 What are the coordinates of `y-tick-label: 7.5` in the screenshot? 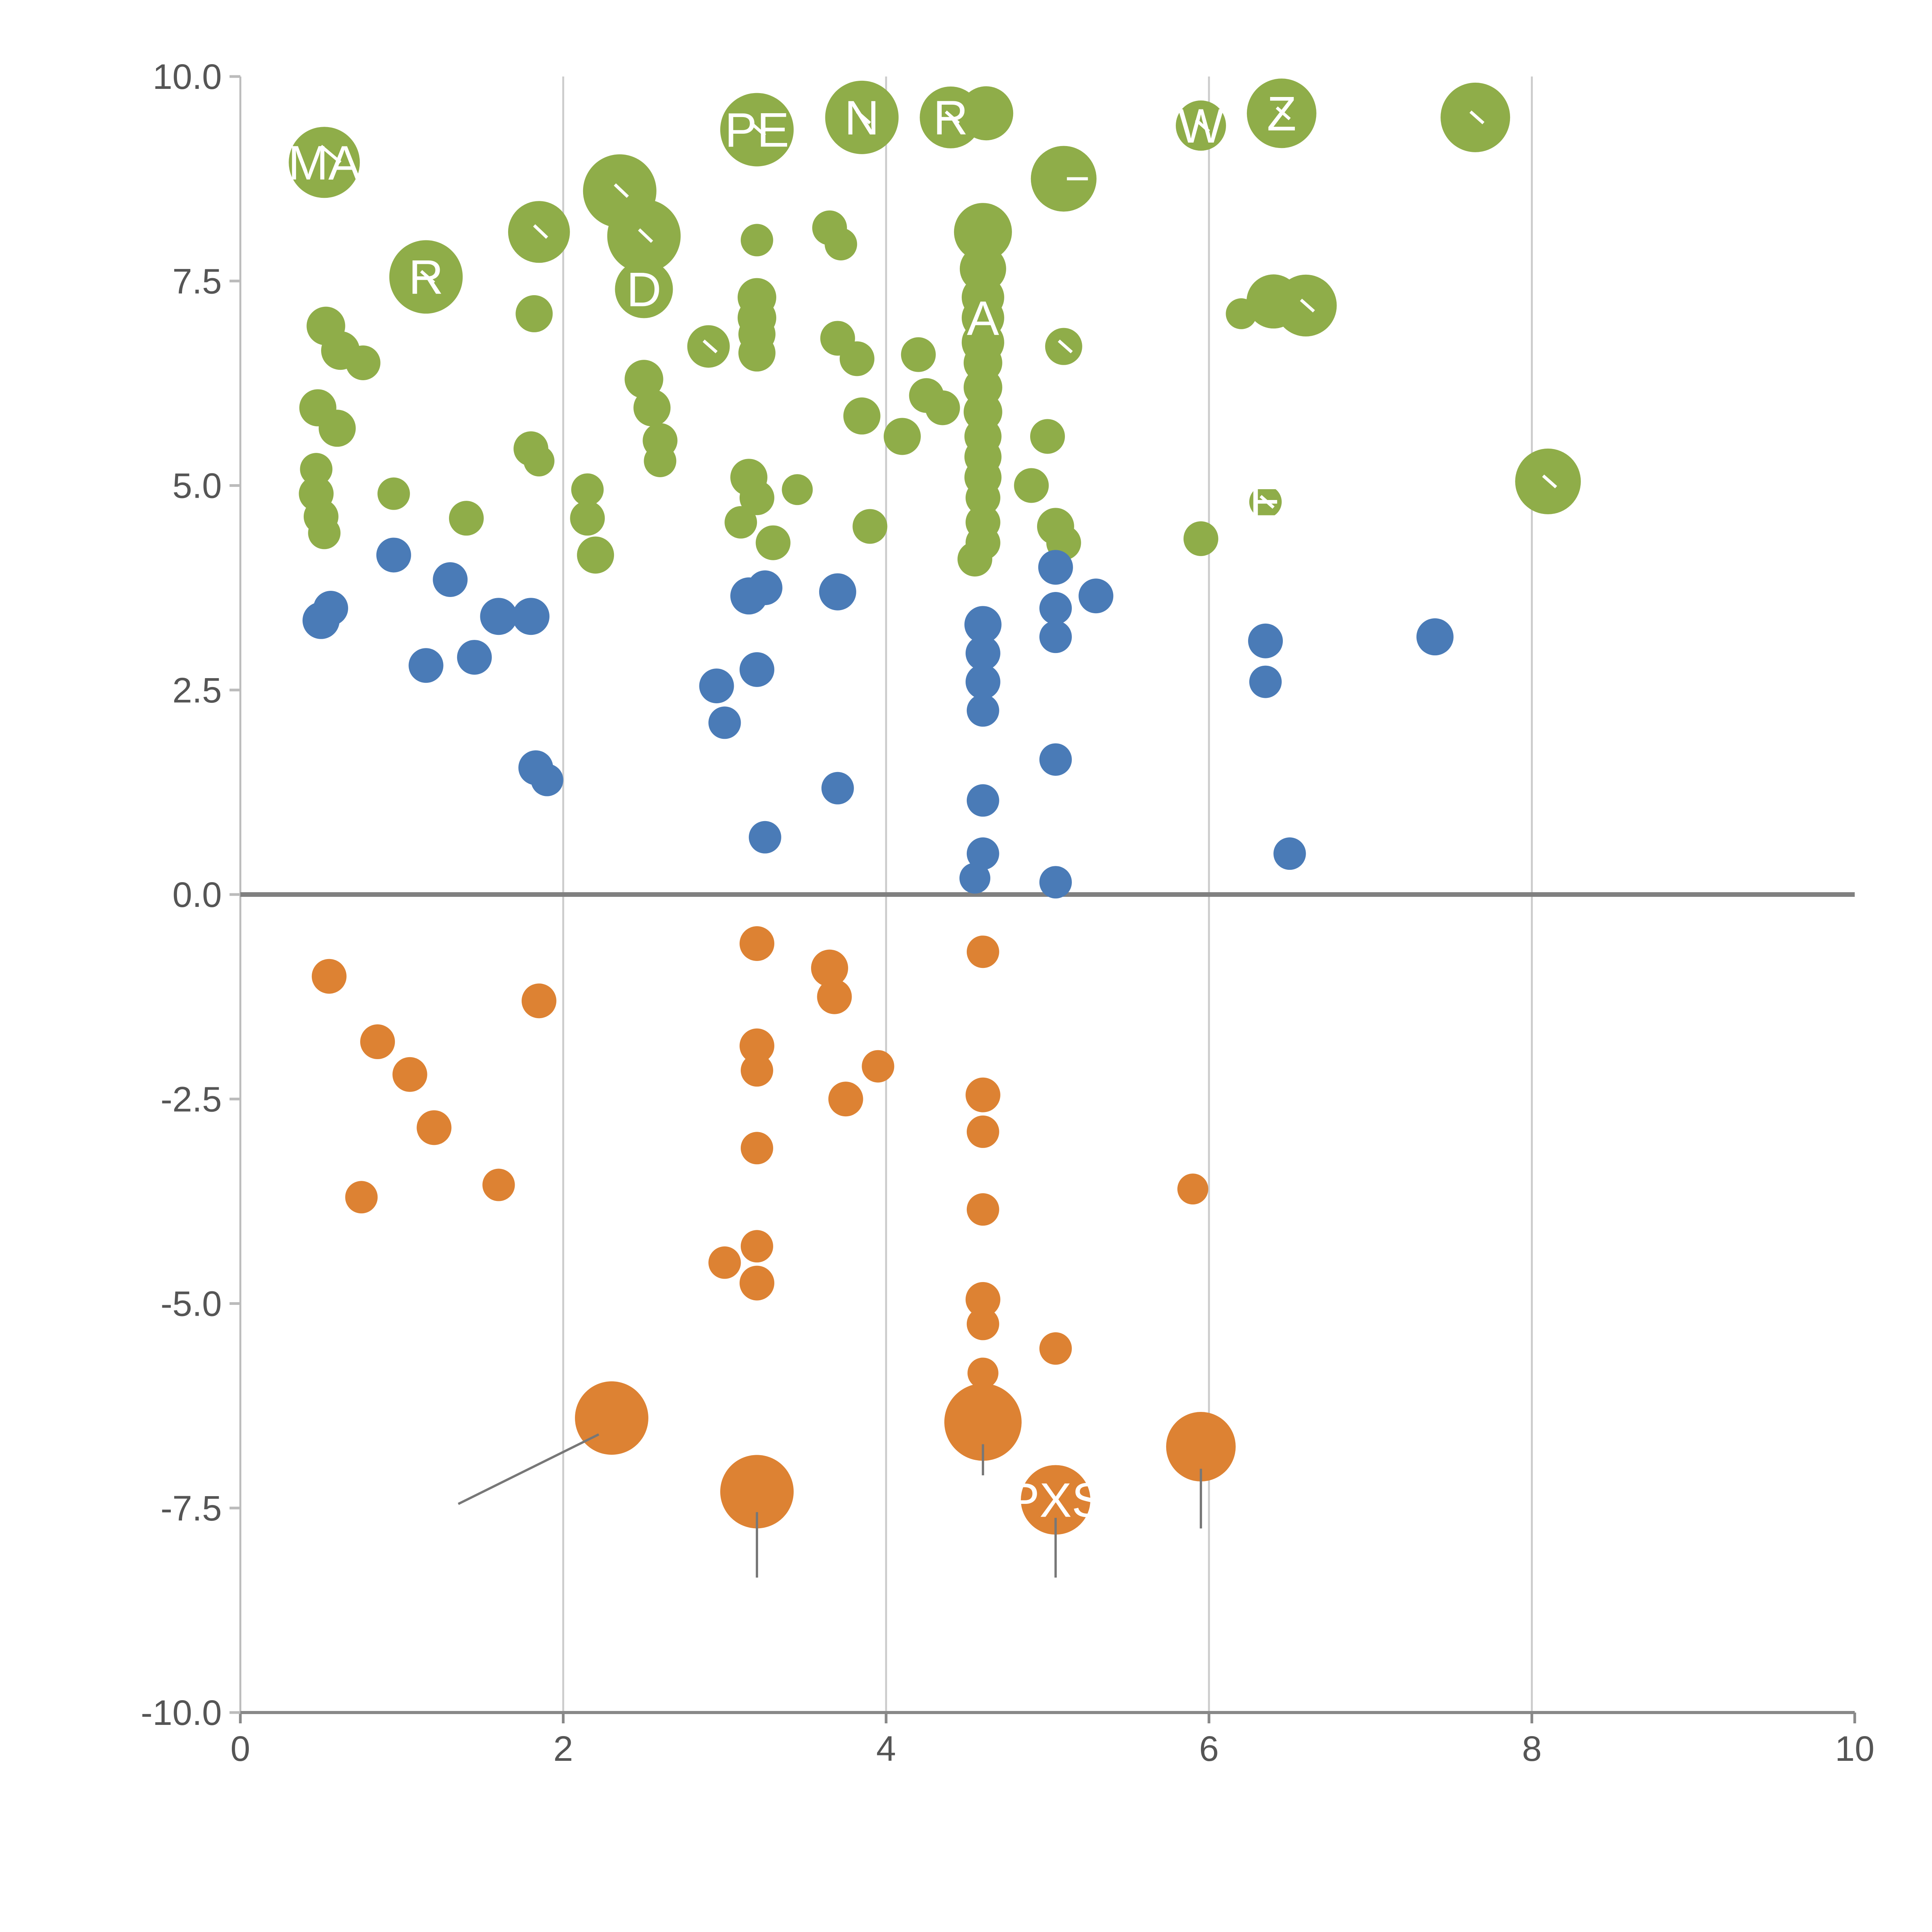 It's located at (197, 282).